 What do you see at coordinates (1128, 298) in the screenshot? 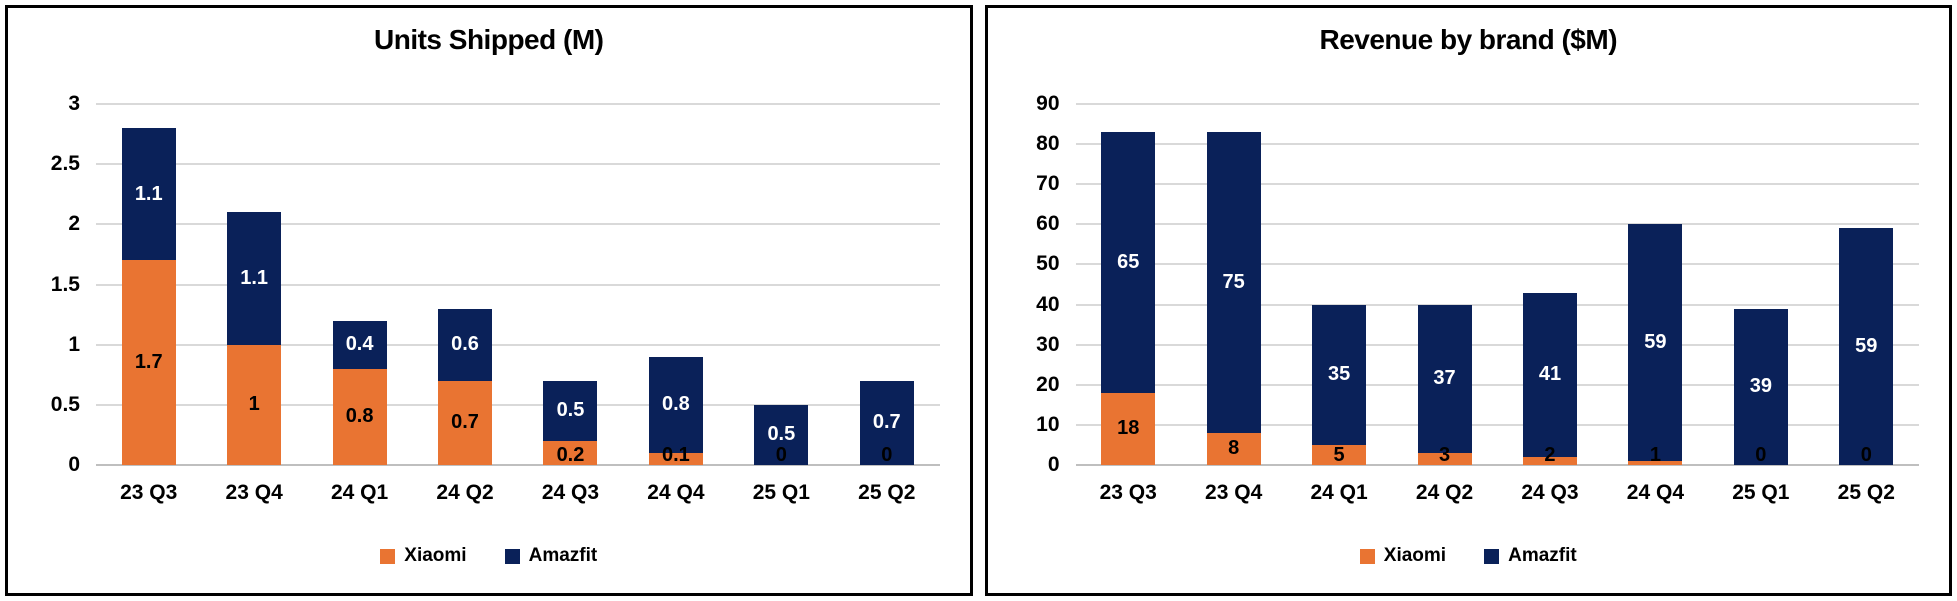
I see `bar-23-q3: 18 65` at bounding box center [1128, 298].